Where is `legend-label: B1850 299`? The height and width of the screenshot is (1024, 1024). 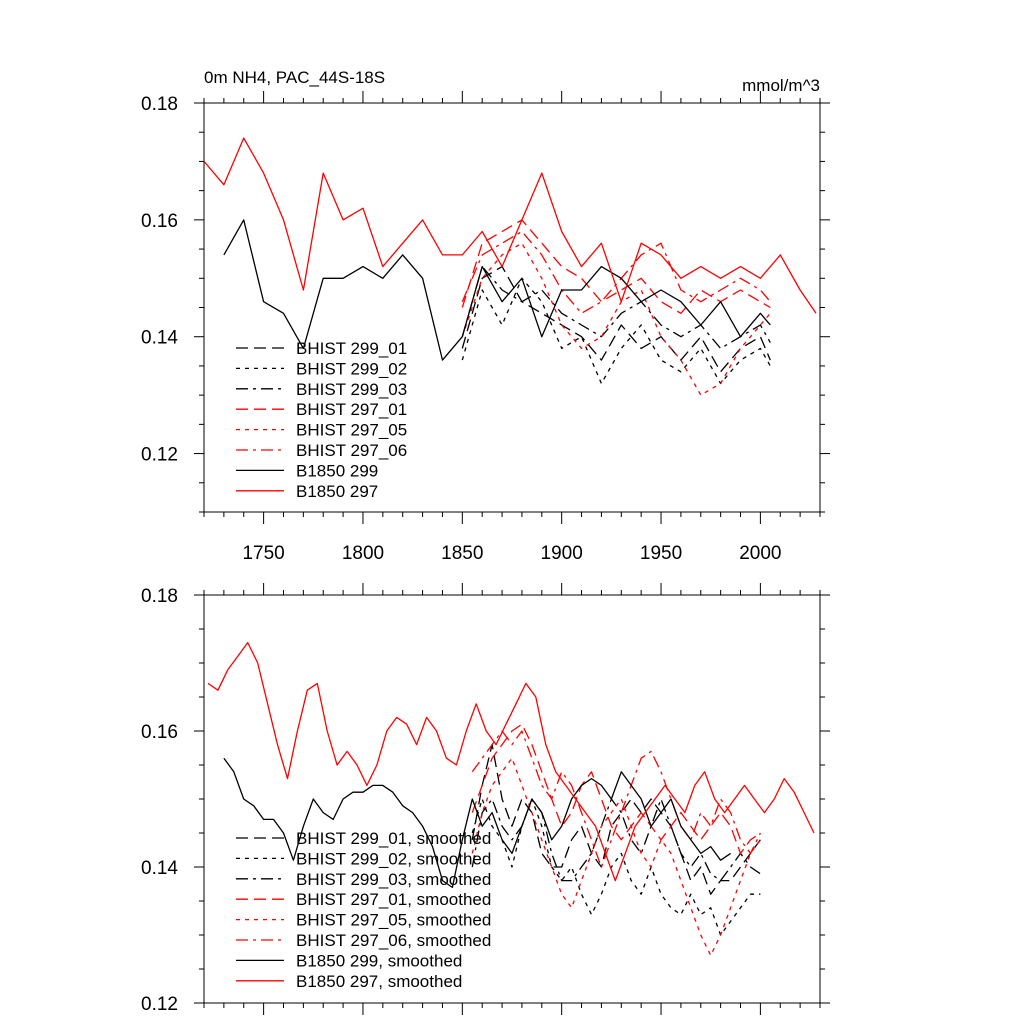
legend-label: B1850 299 is located at coordinates (337, 470).